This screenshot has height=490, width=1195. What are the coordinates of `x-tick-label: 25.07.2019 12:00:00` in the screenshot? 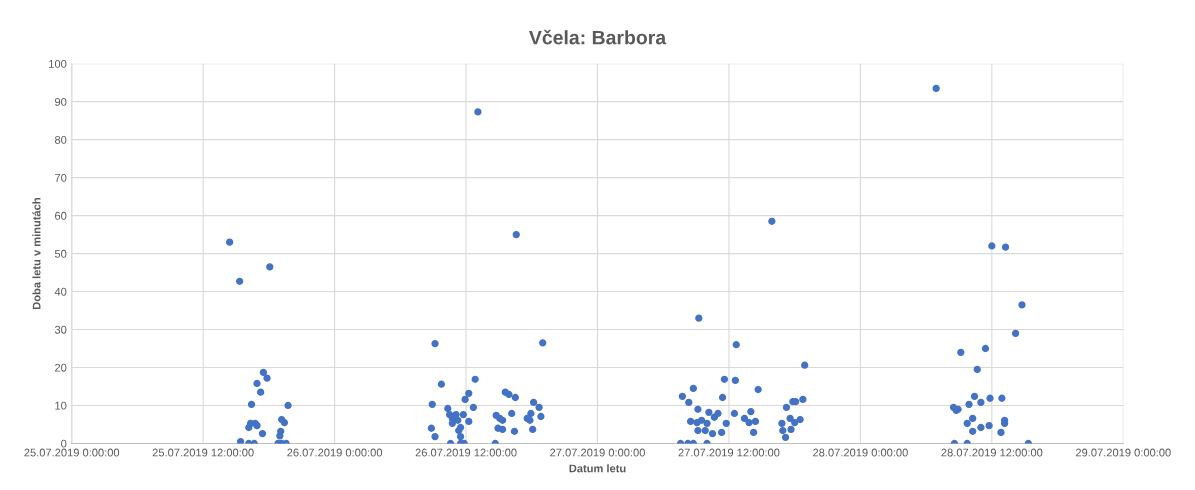 It's located at (203, 452).